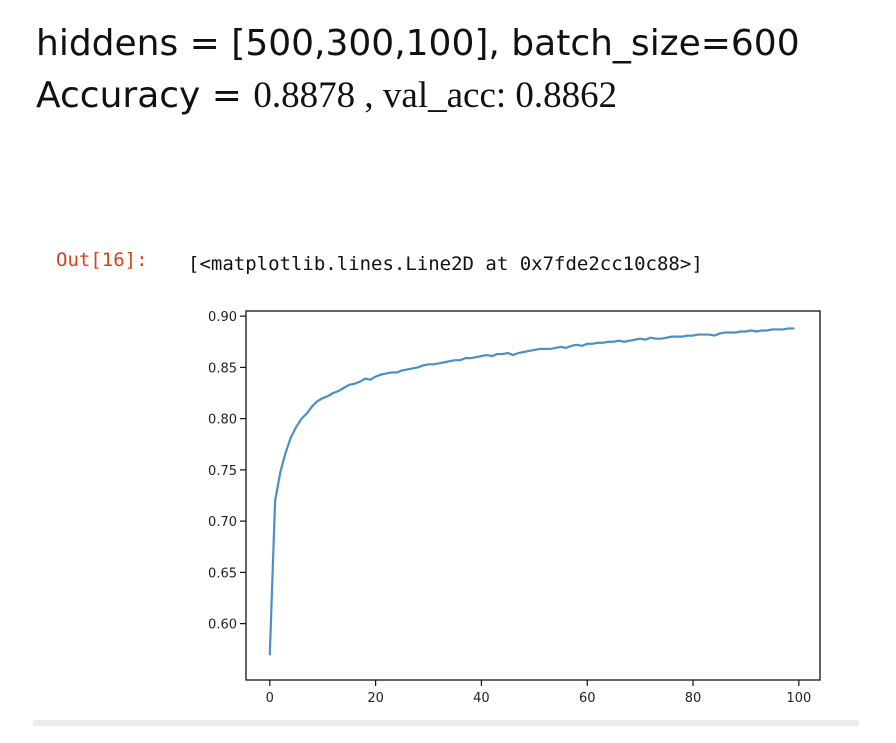  What do you see at coordinates (222, 573) in the screenshot?
I see `y-tick-label: 0.65` at bounding box center [222, 573].